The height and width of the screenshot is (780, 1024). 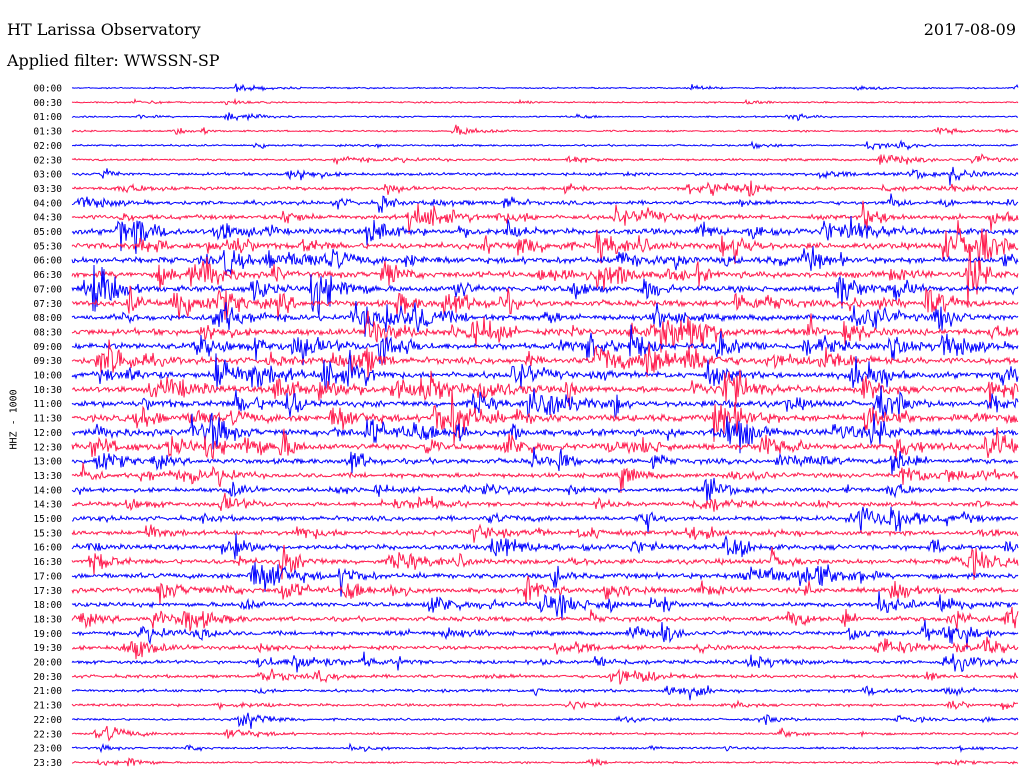 I want to click on time-tick-label: 11:00, so click(x=47, y=404).